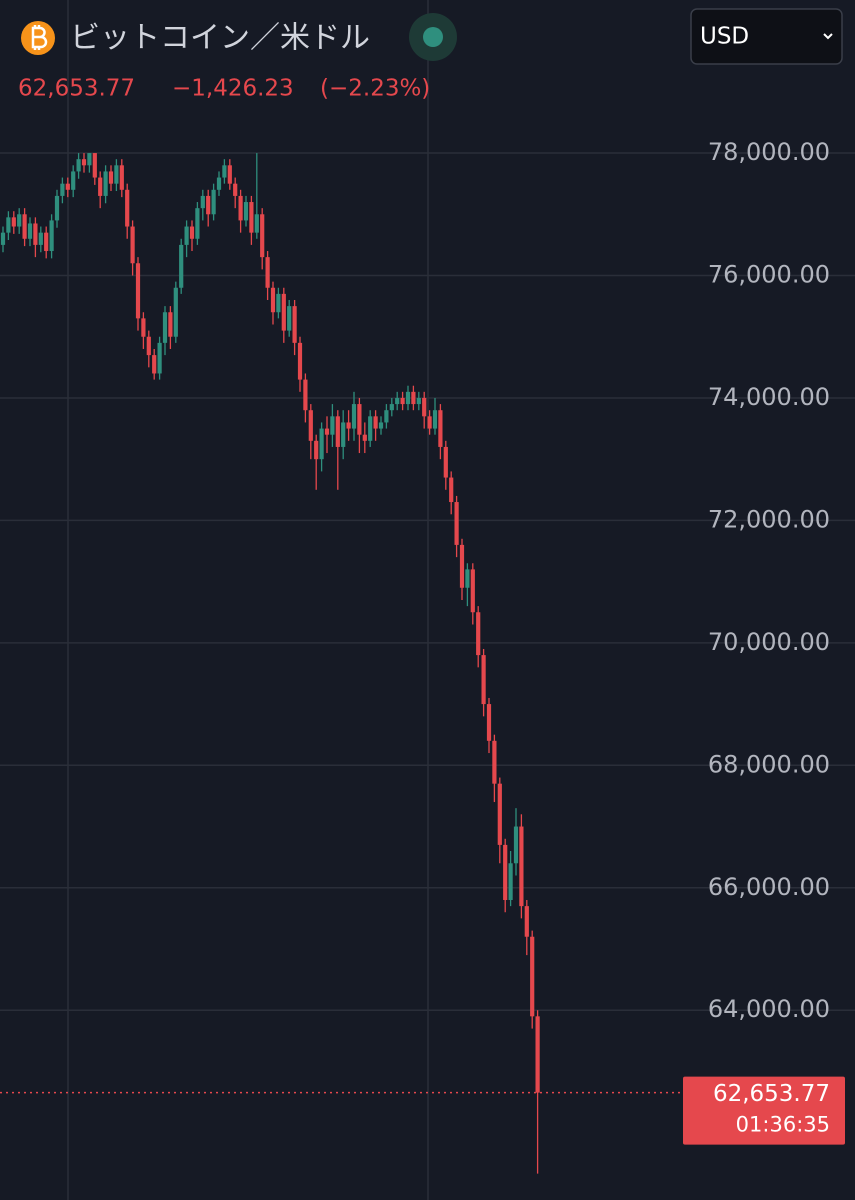 This screenshot has width=855, height=1200. I want to click on y-tick-label: 78,000.00, so click(769, 152).